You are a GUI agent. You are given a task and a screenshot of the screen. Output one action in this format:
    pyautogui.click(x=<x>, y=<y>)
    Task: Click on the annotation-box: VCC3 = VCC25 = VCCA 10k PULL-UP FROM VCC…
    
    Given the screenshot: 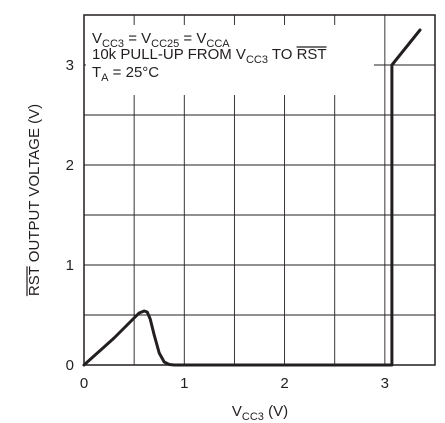 What is the action you would take?
    pyautogui.click(x=230, y=60)
    